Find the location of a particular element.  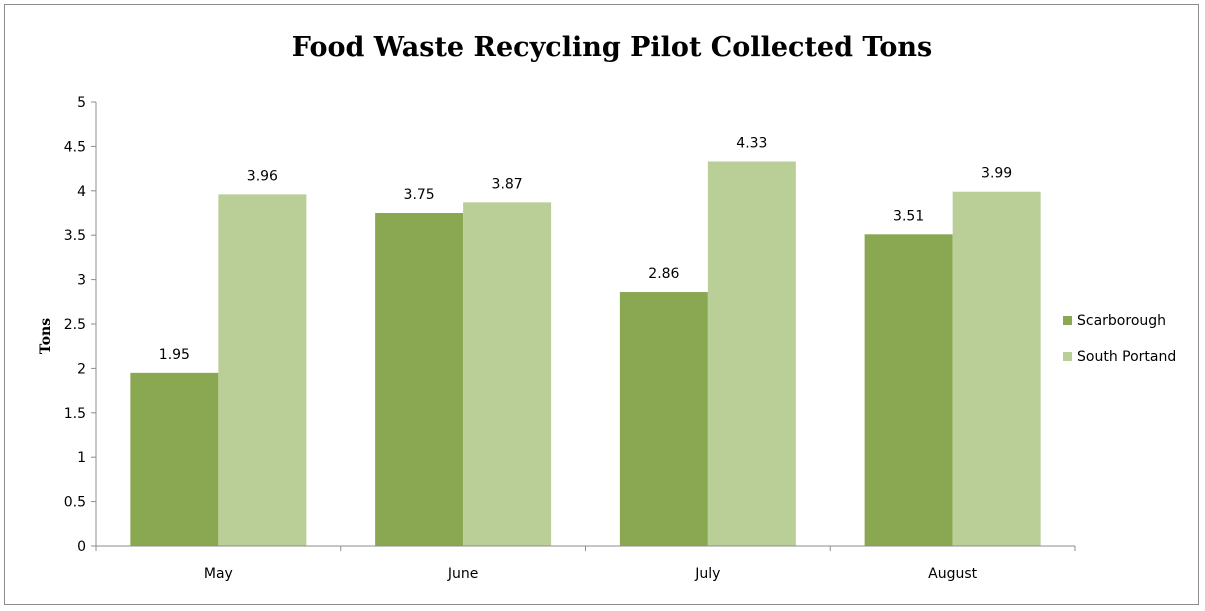

y-tick-label: 5 is located at coordinates (81, 103).